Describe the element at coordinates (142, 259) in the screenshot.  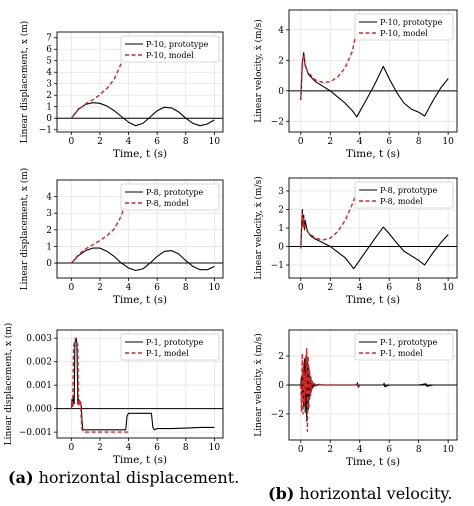
I see `chart-a2-series-prototype` at that location.